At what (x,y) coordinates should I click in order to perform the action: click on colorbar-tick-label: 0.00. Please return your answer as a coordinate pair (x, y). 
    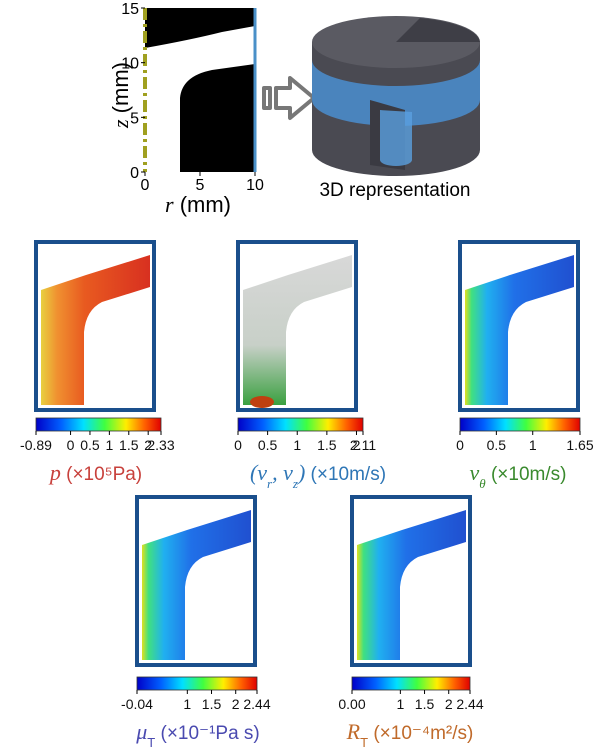
    Looking at the image, I should click on (351, 704).